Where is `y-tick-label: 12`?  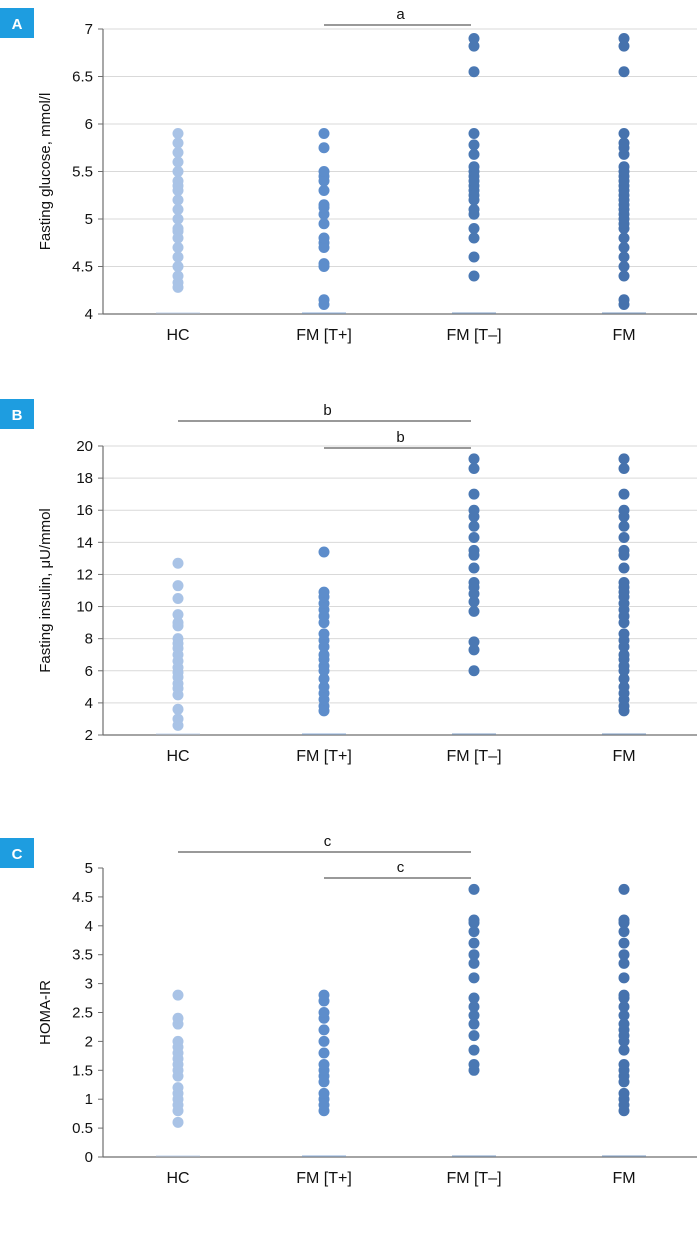
y-tick-label: 12 is located at coordinates (84, 574).